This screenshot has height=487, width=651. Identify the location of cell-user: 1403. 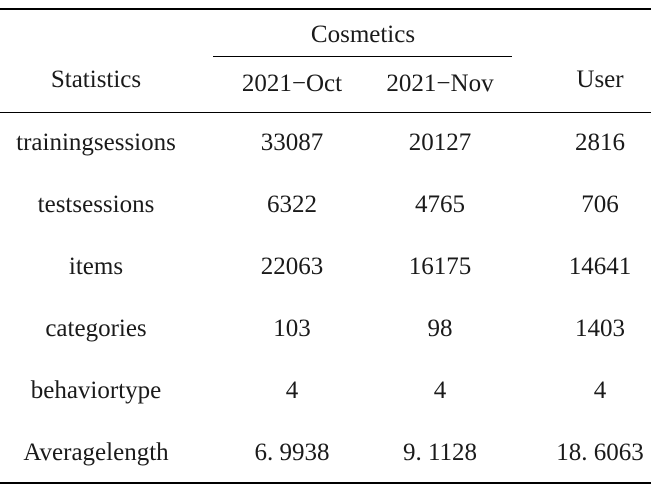
(600, 328).